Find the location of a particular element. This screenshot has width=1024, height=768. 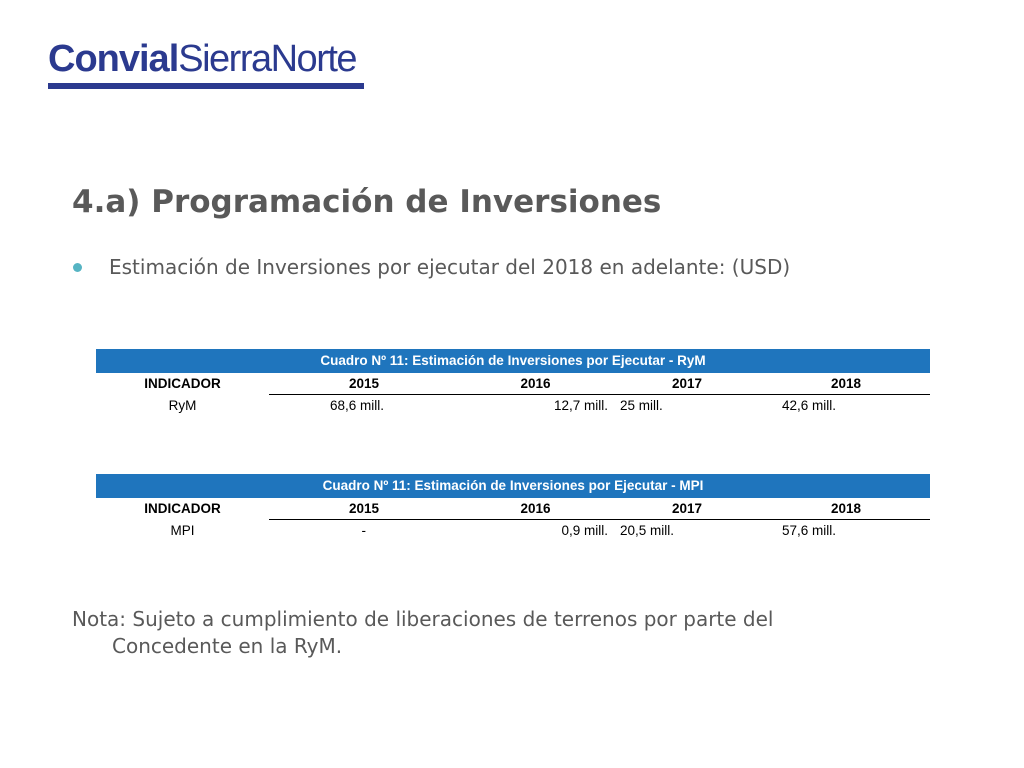

slide-title: 4.a) Programación de Inversiones is located at coordinates (367, 202).